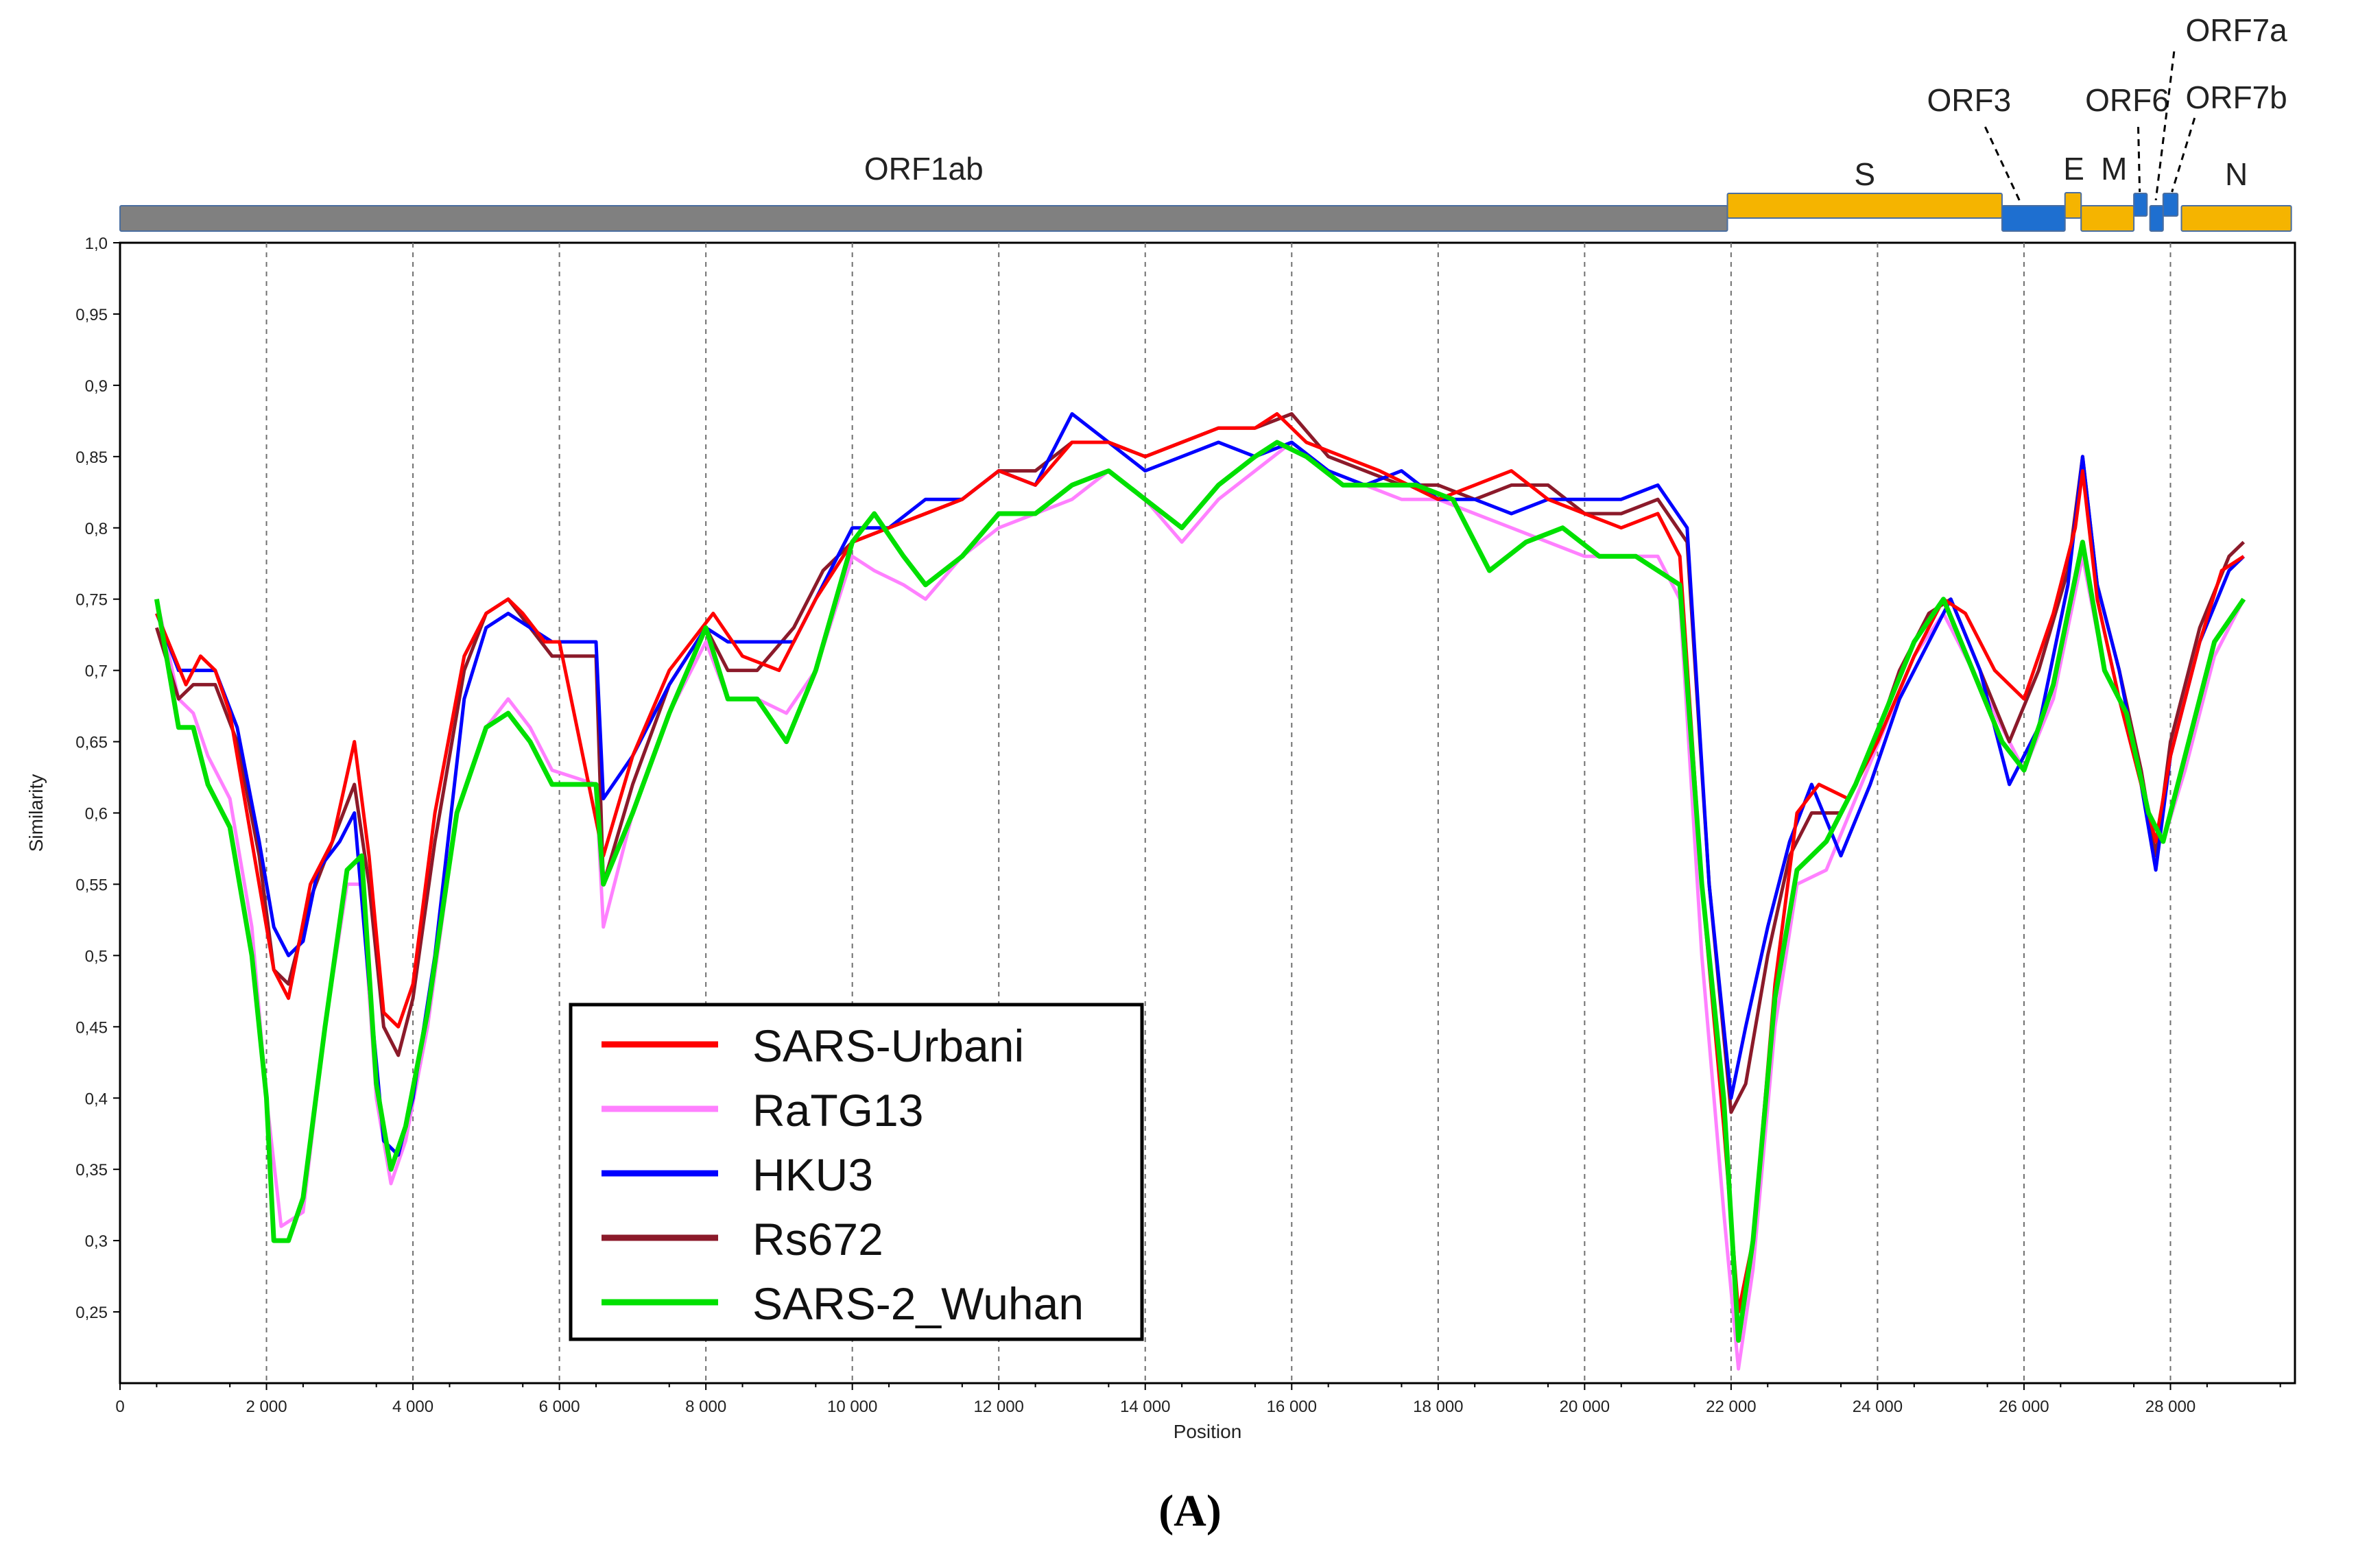  Describe the element at coordinates (92, 885) in the screenshot. I see `y-tick-label: 0,55` at that location.